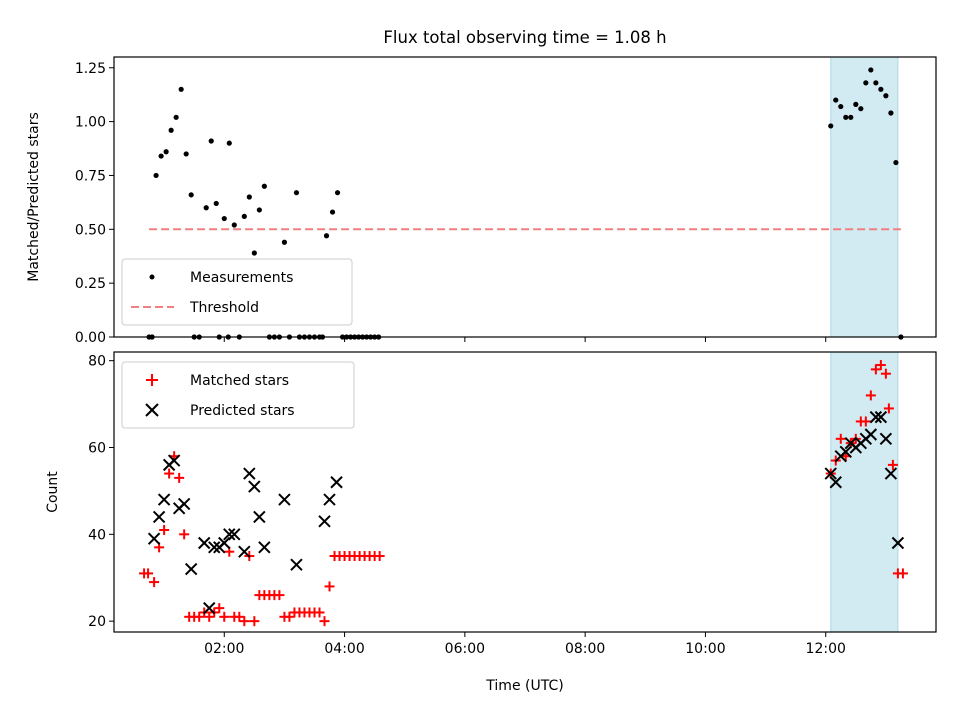 The image size is (960, 720). I want to click on top-legend: Measurements Threshold, so click(237, 292).